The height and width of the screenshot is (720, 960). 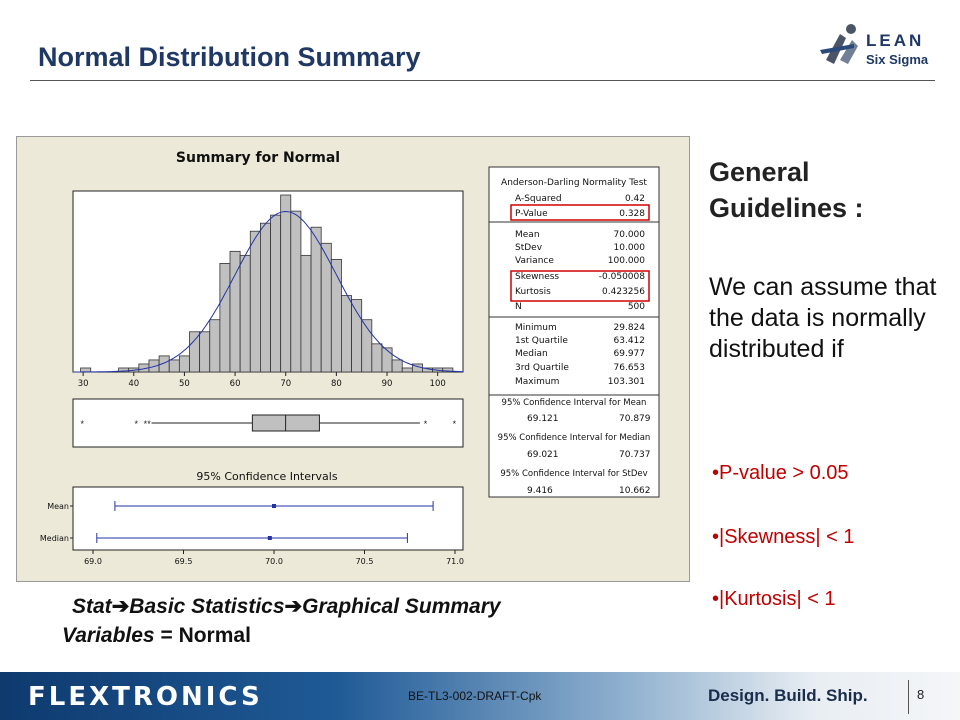 What do you see at coordinates (108, 635) in the screenshot?
I see `variables-label: Variables` at bounding box center [108, 635].